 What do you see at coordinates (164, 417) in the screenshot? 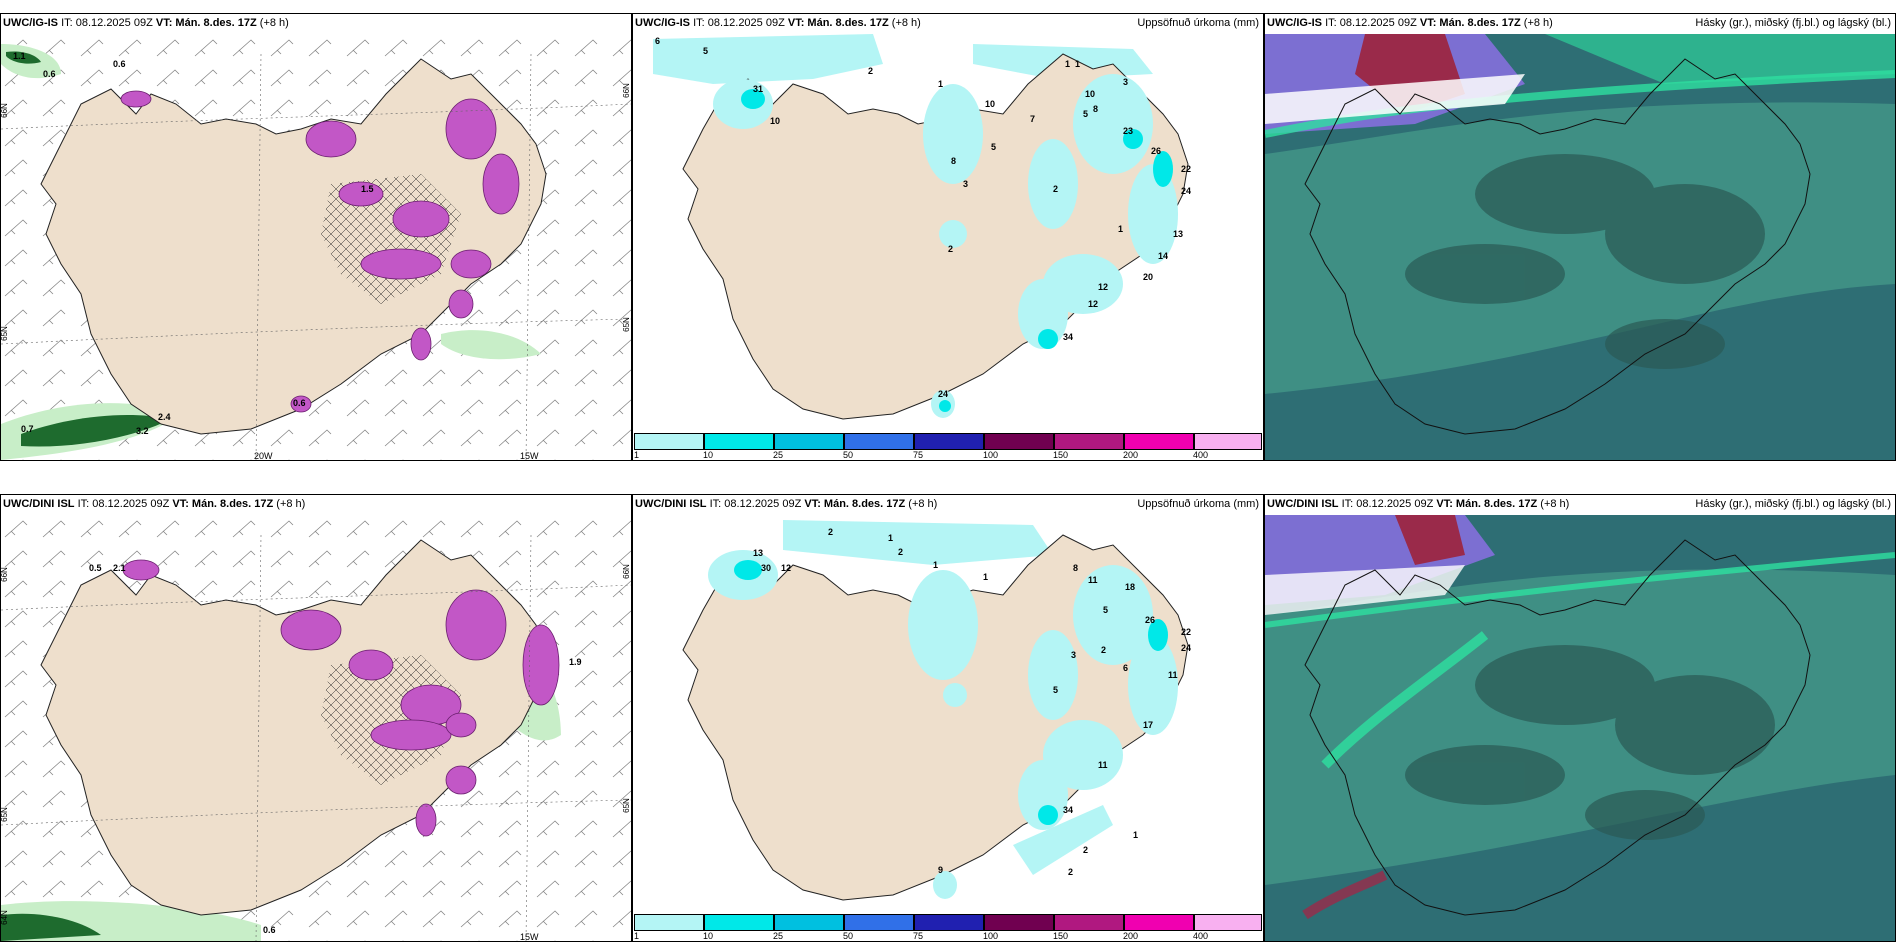
I see `value-label: 2.4` at bounding box center [164, 417].